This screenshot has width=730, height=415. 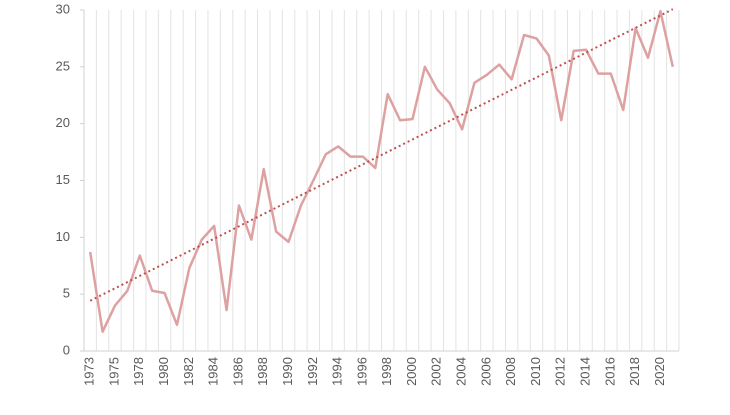 What do you see at coordinates (66, 293) in the screenshot?
I see `y-tick-label: 5` at bounding box center [66, 293].